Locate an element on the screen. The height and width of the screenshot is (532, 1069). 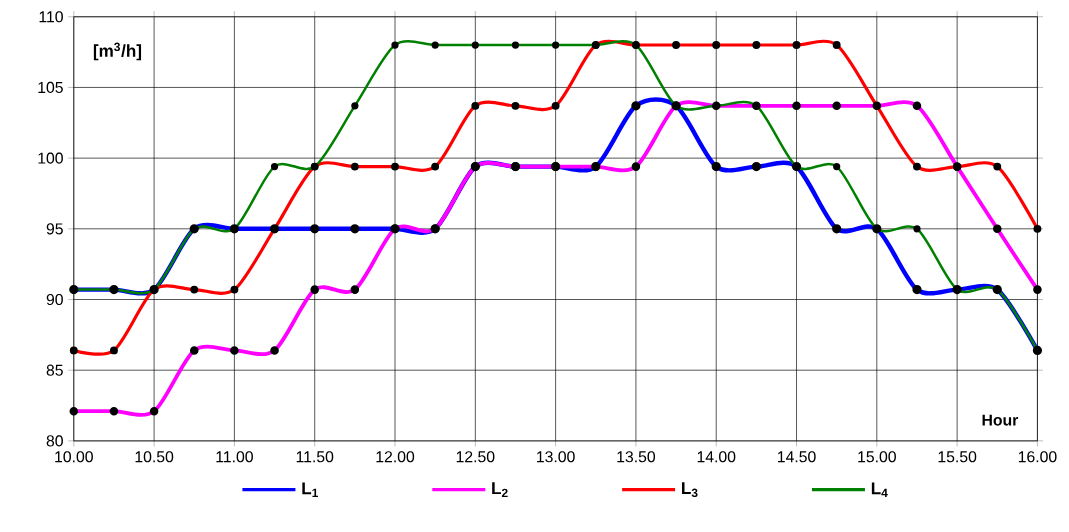
legend-label: L$_{2}$ is located at coordinates (500, 490).